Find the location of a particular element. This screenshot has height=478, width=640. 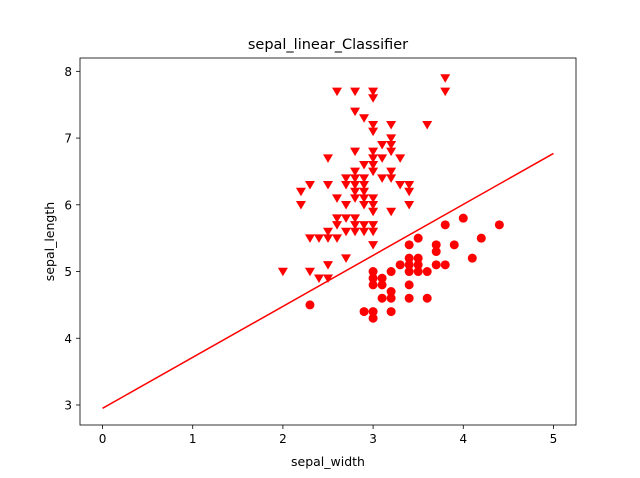

x-axis: 0 1 2 3 4 5 is located at coordinates (328, 435).